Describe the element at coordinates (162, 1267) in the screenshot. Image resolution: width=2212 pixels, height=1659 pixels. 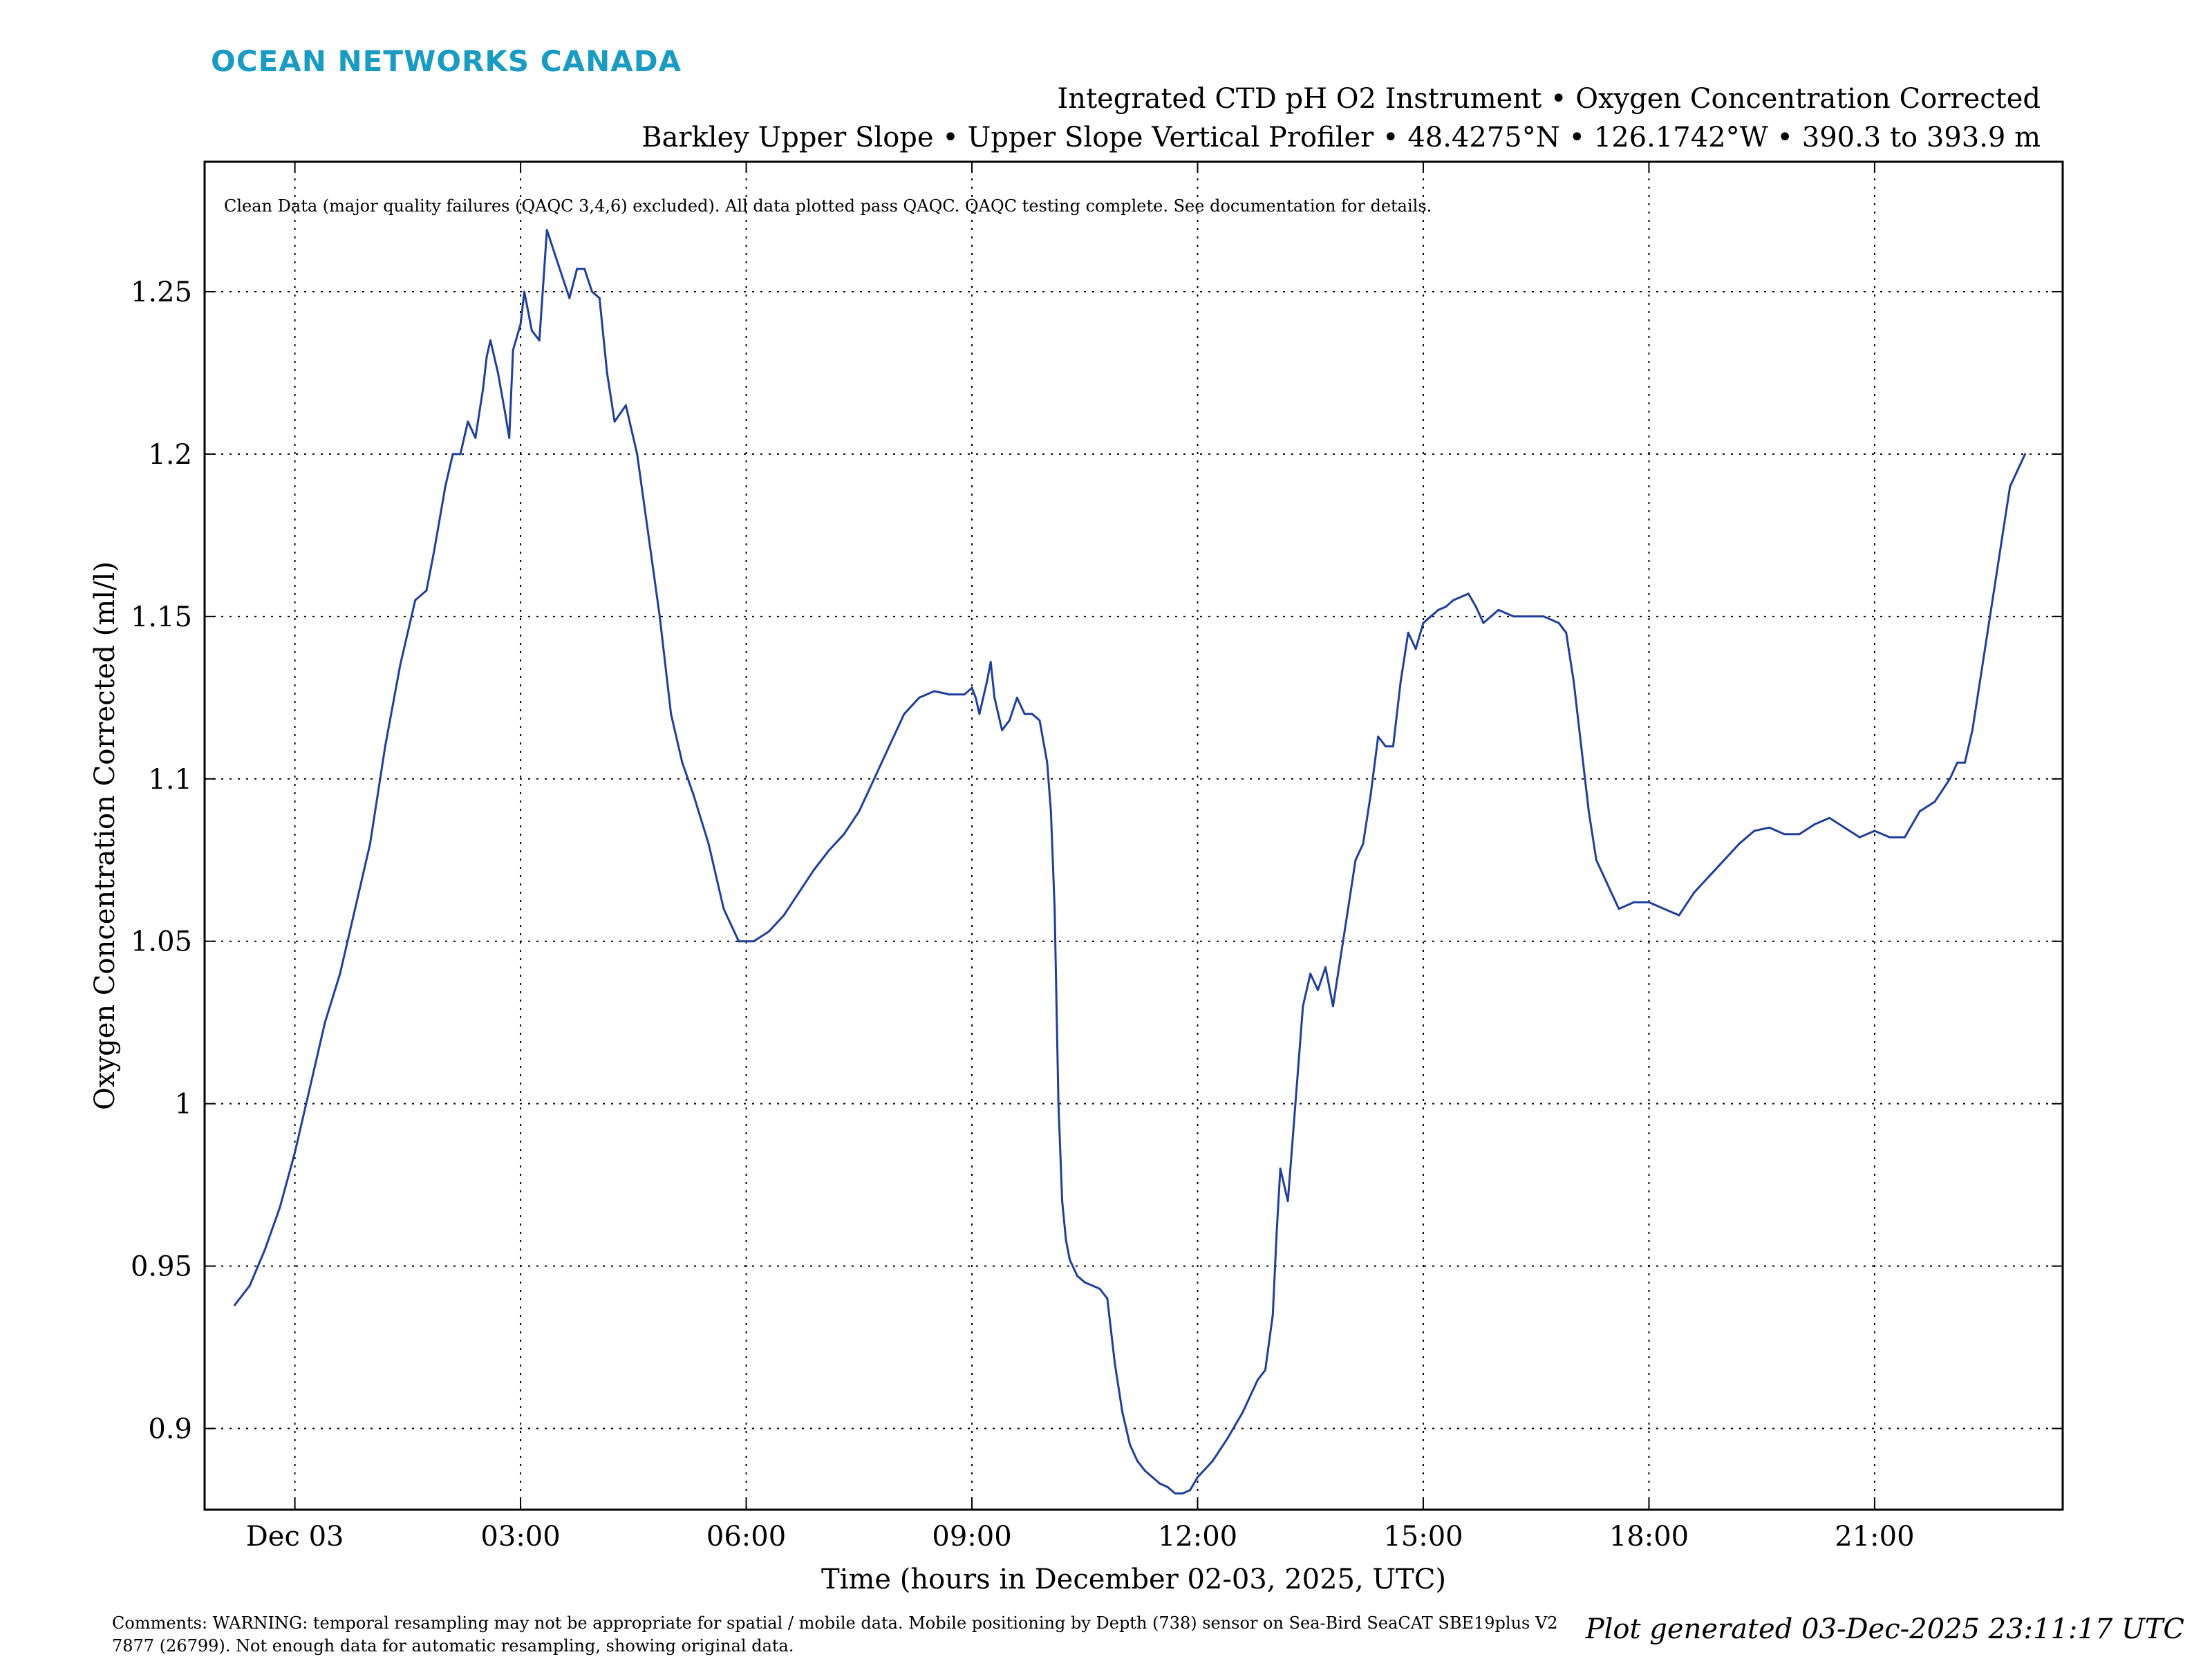
I see `y-tick-label: 0.95` at that location.